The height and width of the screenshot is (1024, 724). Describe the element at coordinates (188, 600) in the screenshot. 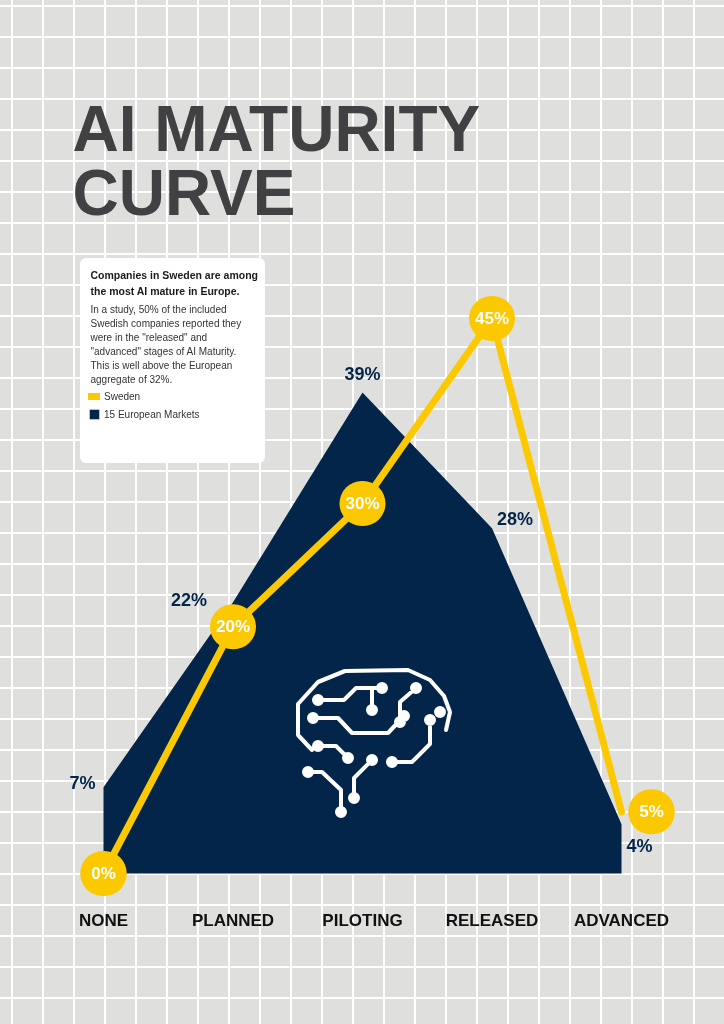

I see `data-label: 22%` at that location.